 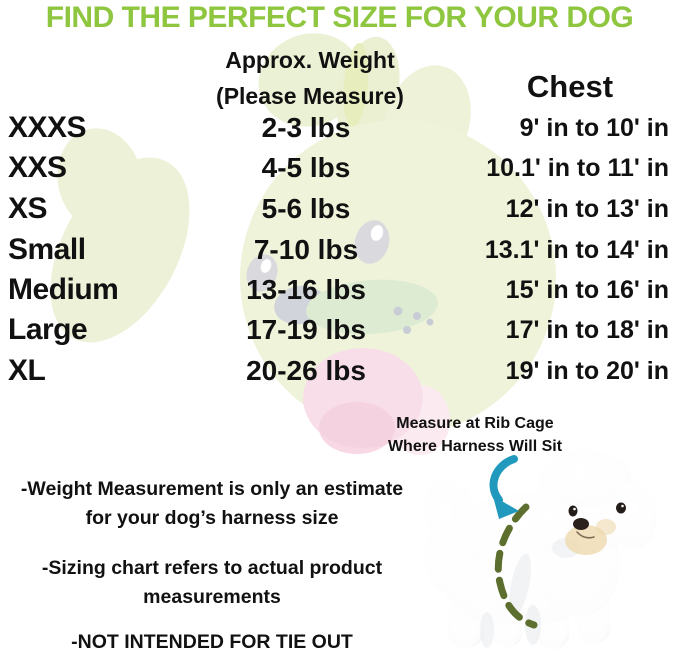 I want to click on chest-cell: 15' in to 16' in, so click(x=587, y=290).